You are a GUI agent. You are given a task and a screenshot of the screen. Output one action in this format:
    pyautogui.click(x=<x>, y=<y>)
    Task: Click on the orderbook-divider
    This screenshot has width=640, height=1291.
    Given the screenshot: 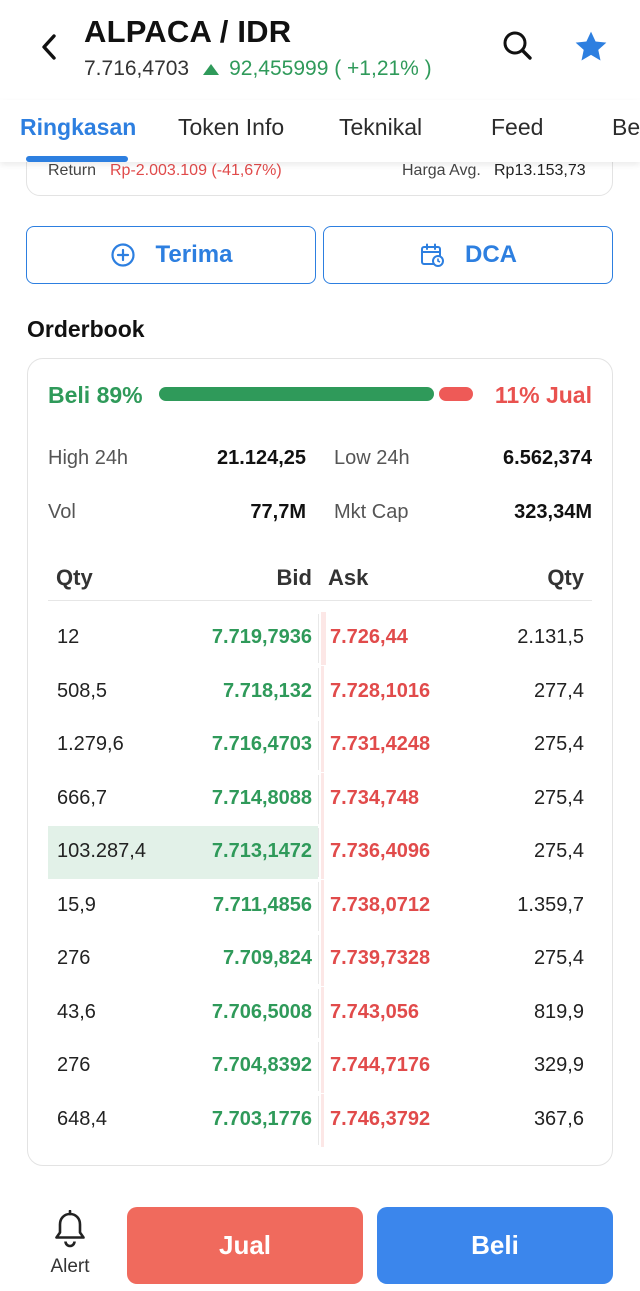 What is the action you would take?
    pyautogui.click(x=320, y=600)
    